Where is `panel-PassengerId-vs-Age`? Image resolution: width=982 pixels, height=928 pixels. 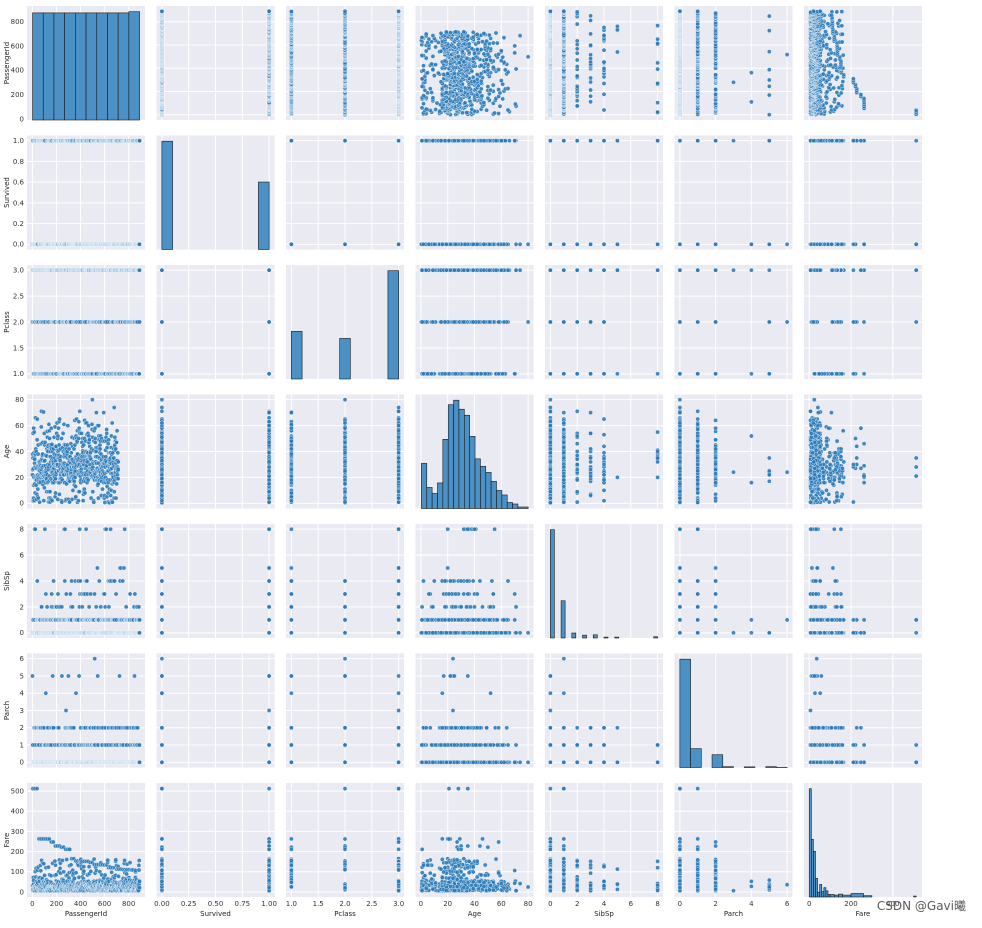
panel-PassengerId-vs-Age is located at coordinates (475, 63).